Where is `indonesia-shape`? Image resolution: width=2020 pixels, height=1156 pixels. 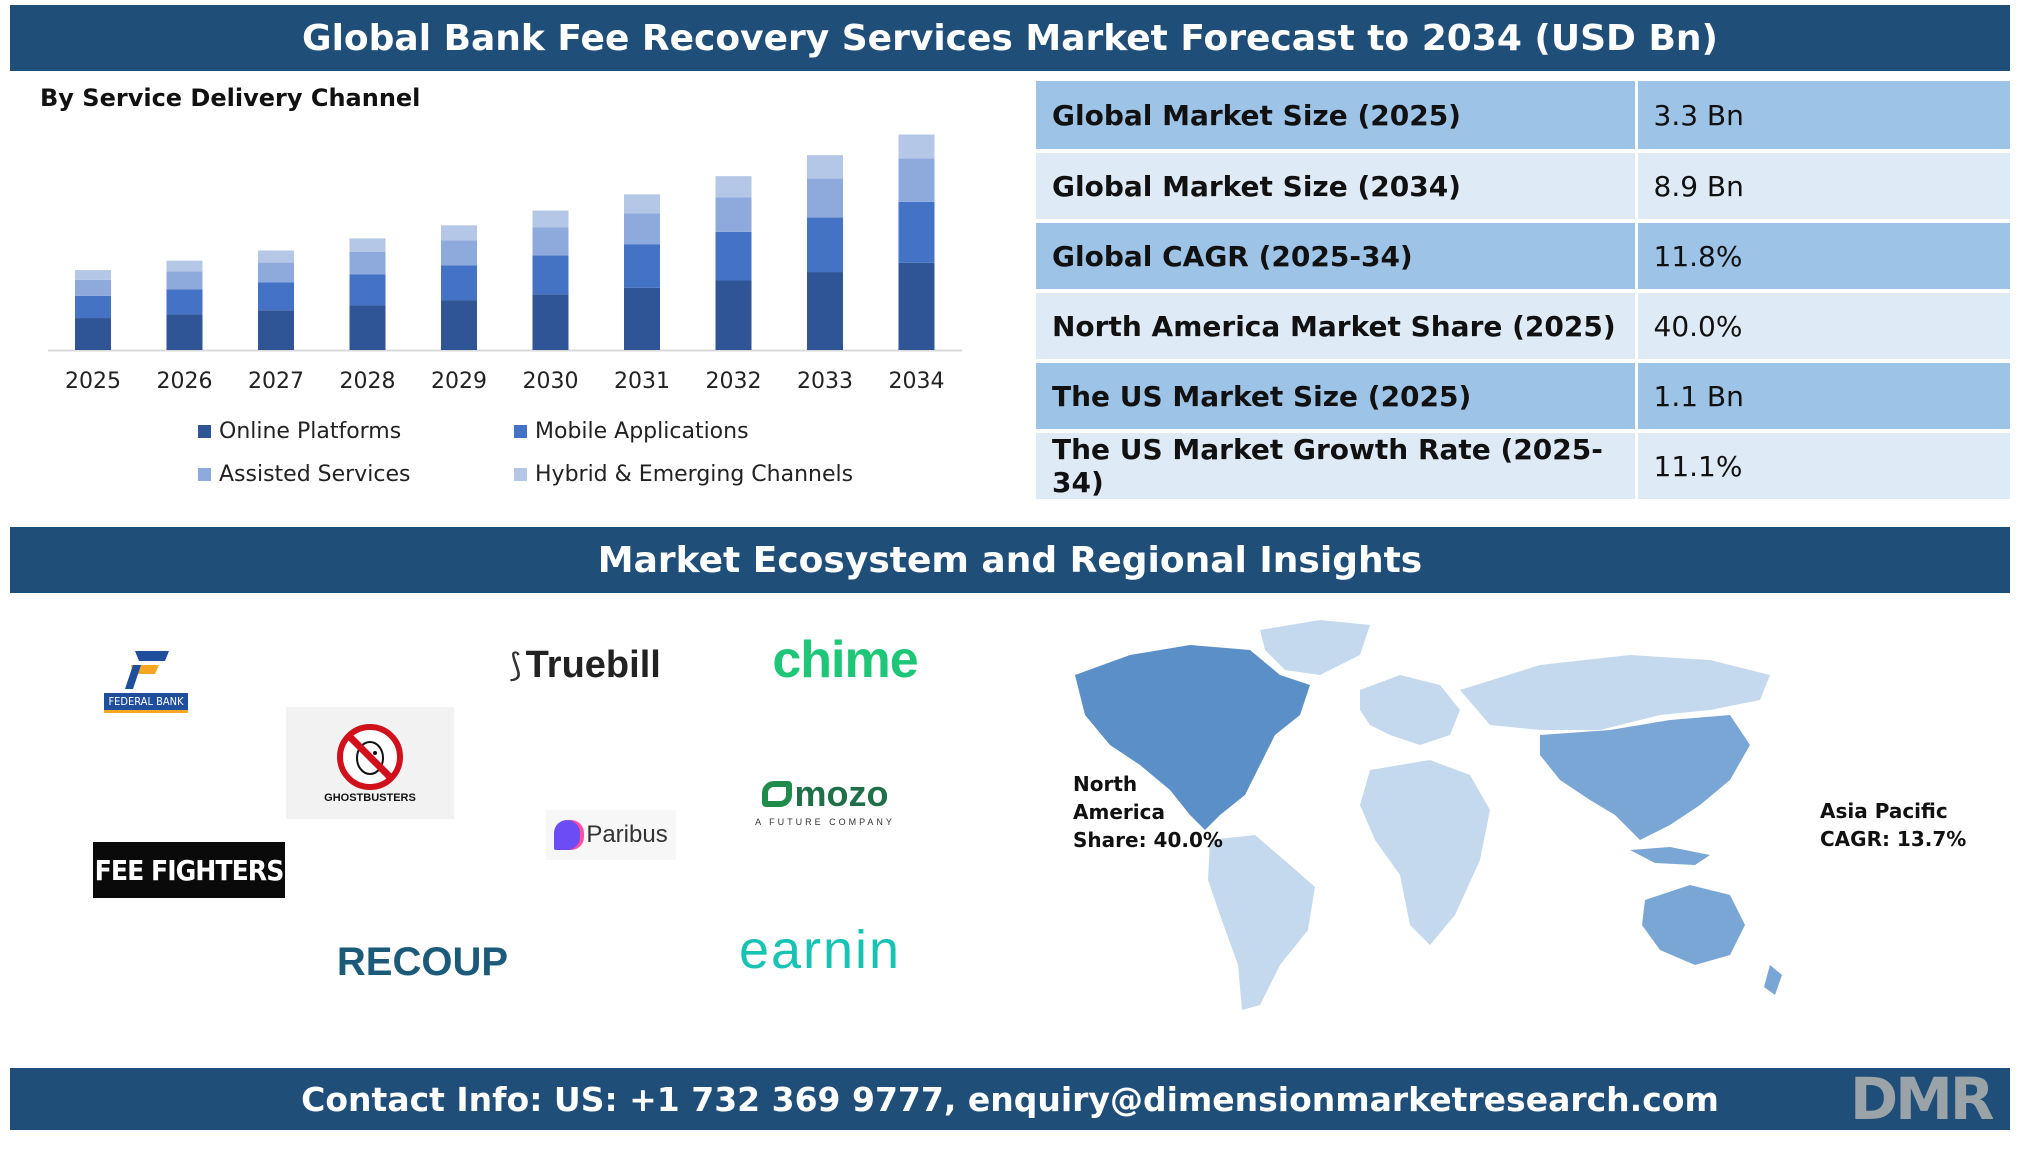
indonesia-shape is located at coordinates (1670, 856).